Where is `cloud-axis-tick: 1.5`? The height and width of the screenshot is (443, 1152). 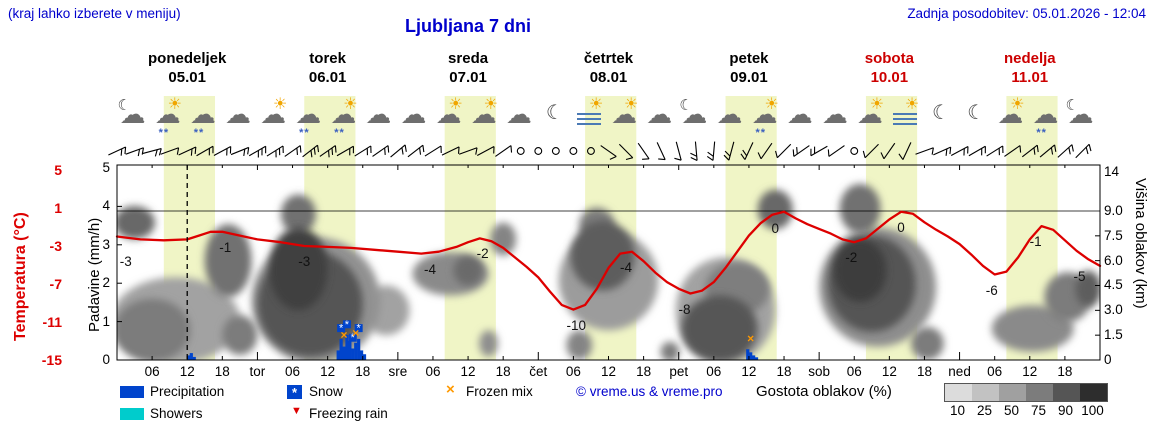 cloud-axis-tick: 1.5 is located at coordinates (1113, 335).